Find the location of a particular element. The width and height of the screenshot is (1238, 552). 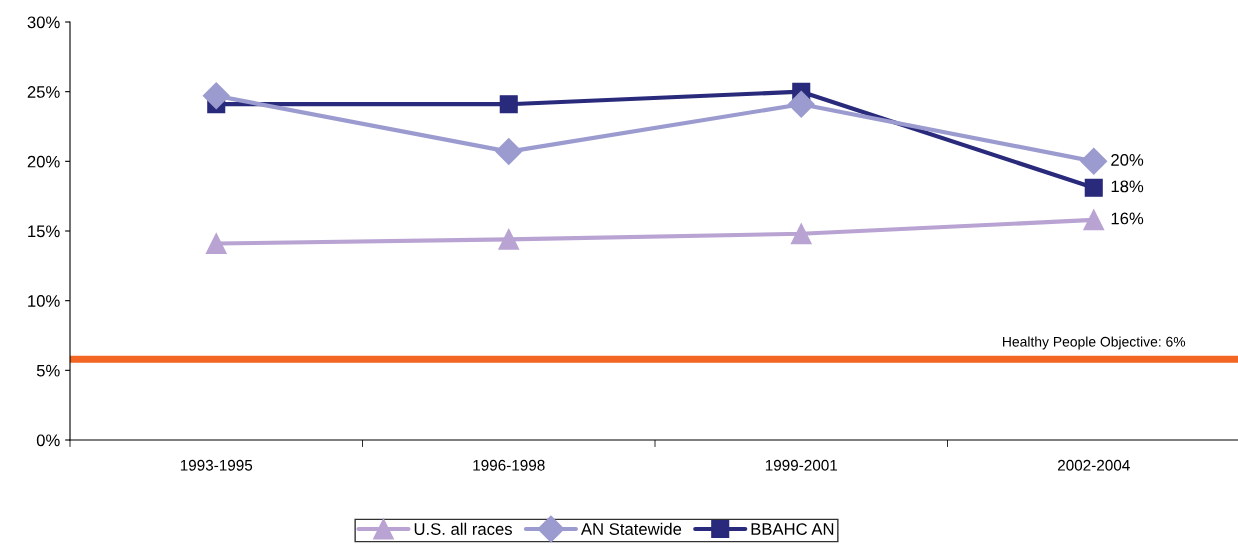

x-tick-label: 2002-2004 is located at coordinates (1093, 465).